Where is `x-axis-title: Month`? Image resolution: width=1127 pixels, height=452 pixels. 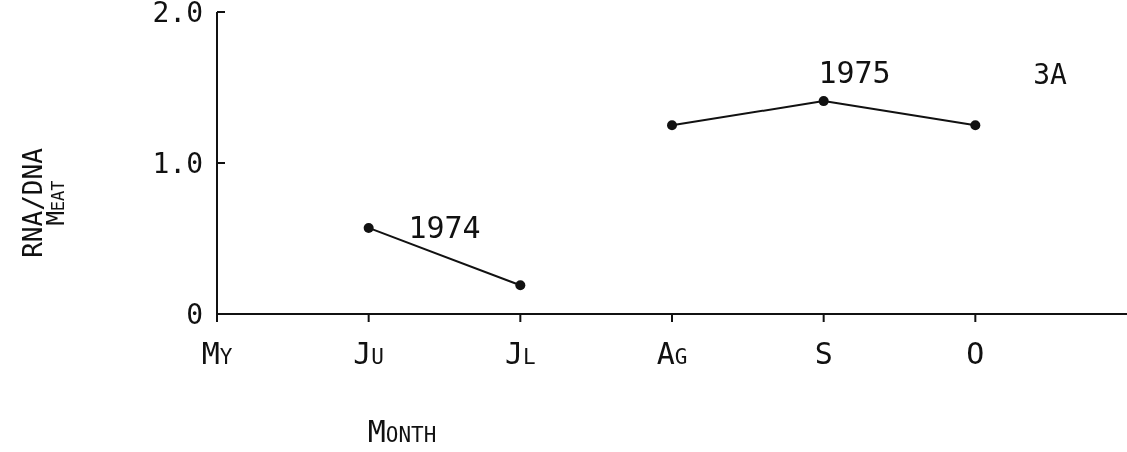 x-axis-title: Month is located at coordinates (402, 431).